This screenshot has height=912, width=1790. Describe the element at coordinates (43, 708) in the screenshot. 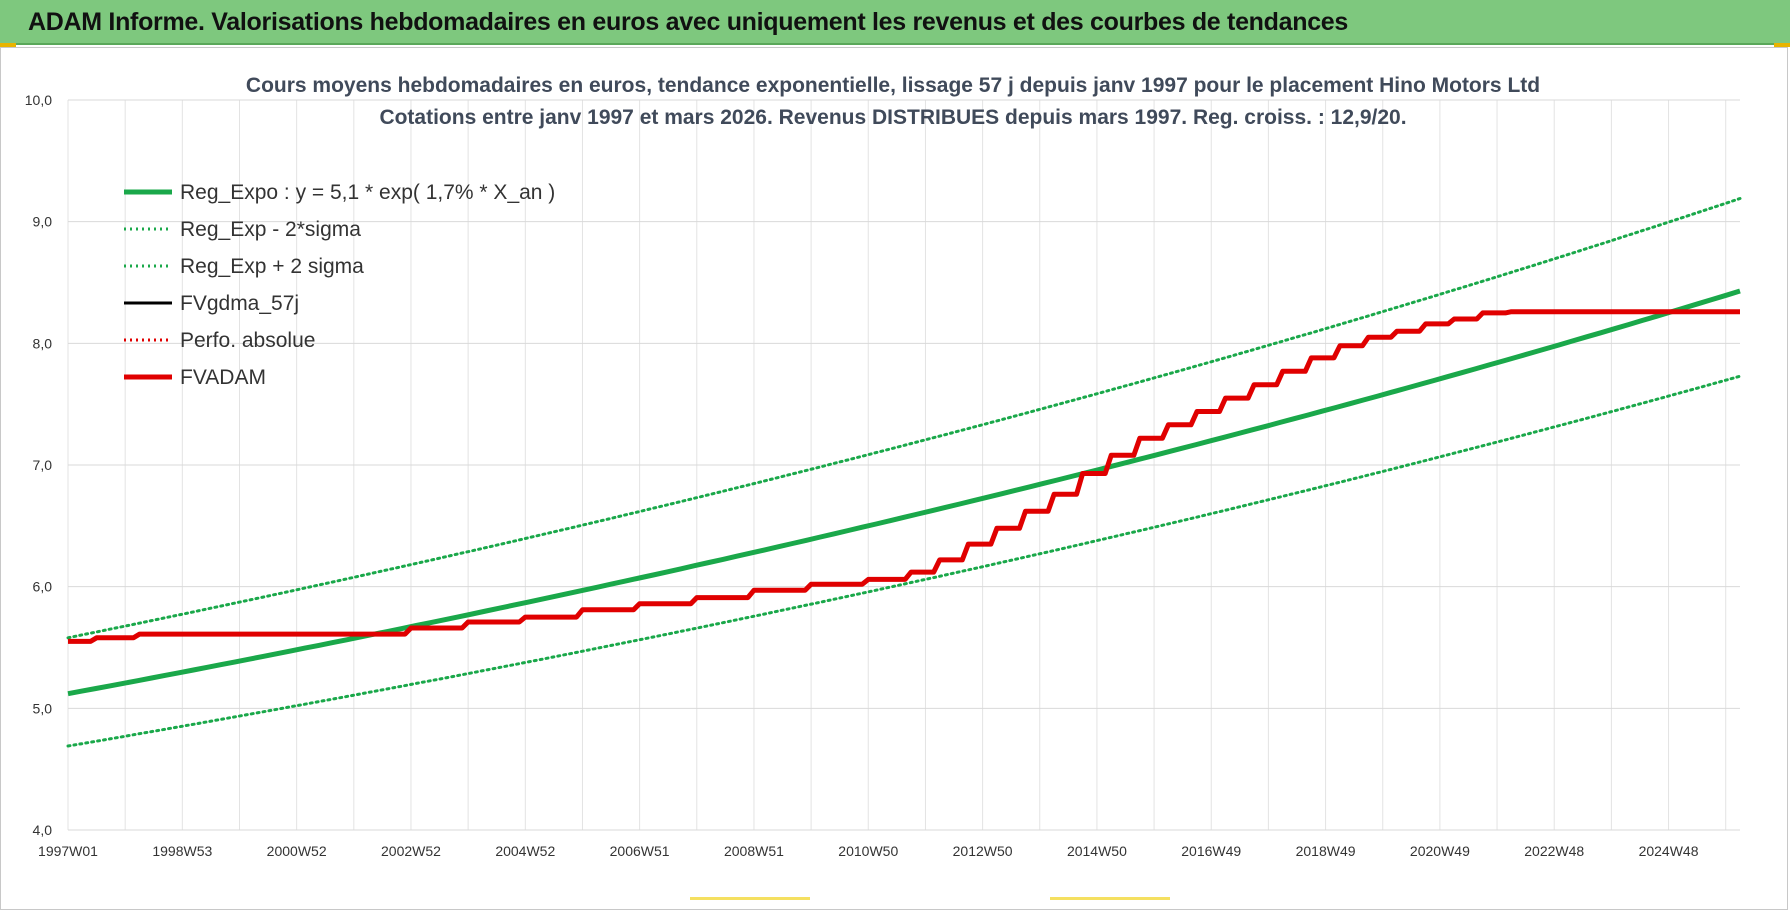

I see `y-tick-label: 5,0` at that location.